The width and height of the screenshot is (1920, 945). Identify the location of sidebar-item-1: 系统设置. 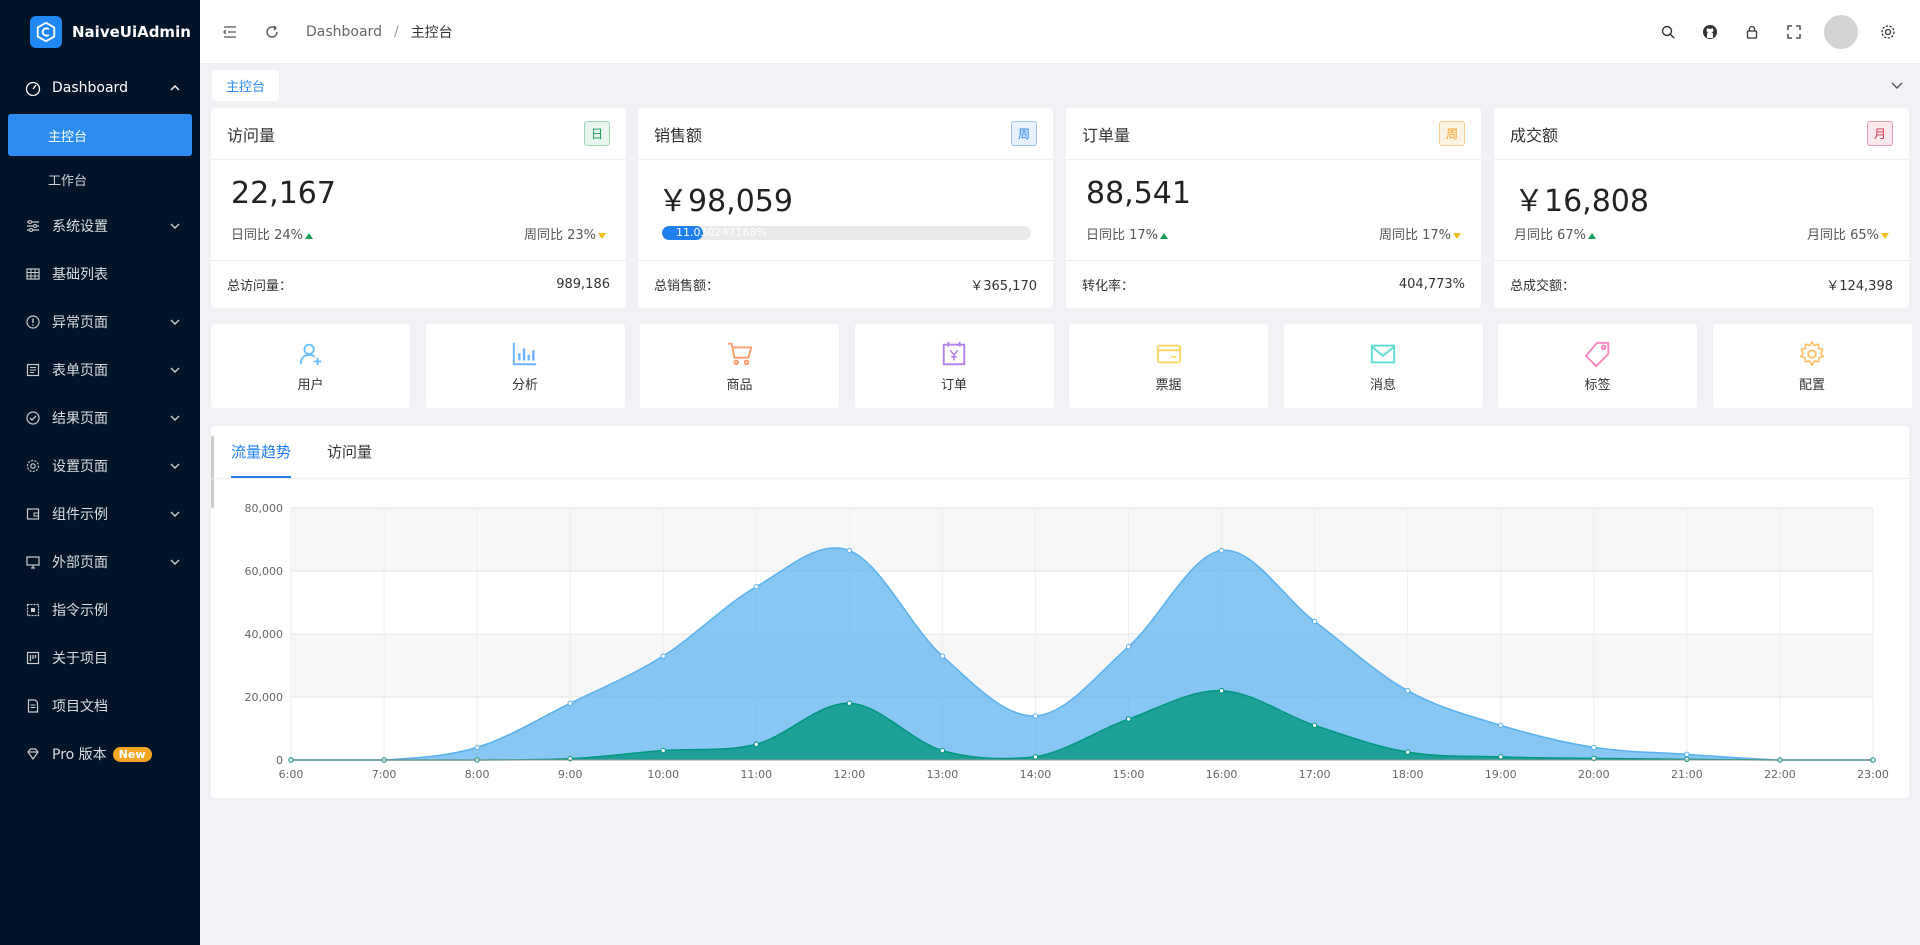
(100, 226).